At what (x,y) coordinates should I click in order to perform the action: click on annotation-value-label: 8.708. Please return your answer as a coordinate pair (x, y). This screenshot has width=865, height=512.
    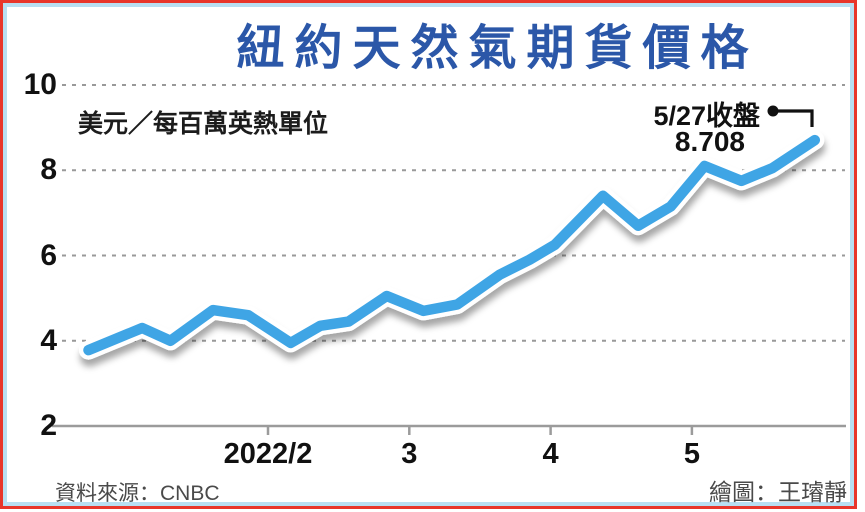
    Looking at the image, I should click on (709, 141).